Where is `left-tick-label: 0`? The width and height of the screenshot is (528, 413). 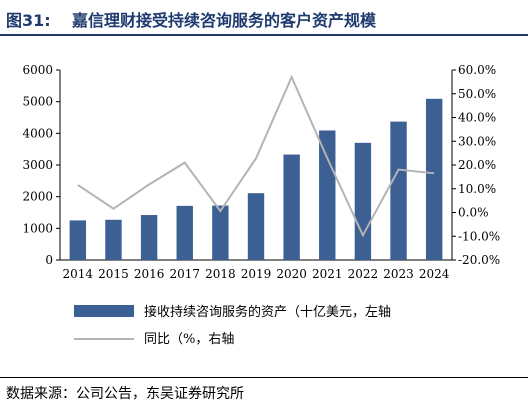
left-tick-label: 0 is located at coordinates (49, 260).